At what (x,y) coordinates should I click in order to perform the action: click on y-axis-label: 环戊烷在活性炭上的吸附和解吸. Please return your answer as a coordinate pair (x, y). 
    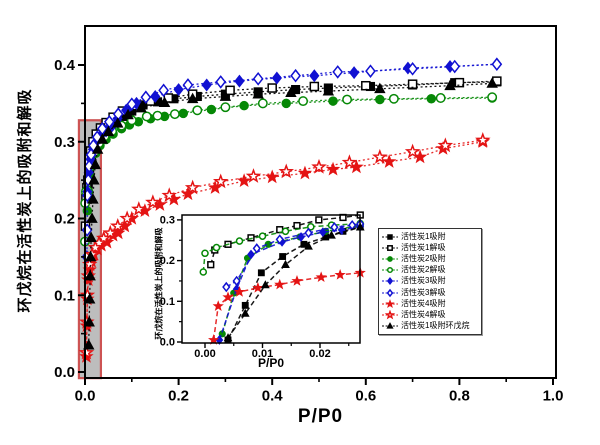
    Looking at the image, I should click on (25, 200).